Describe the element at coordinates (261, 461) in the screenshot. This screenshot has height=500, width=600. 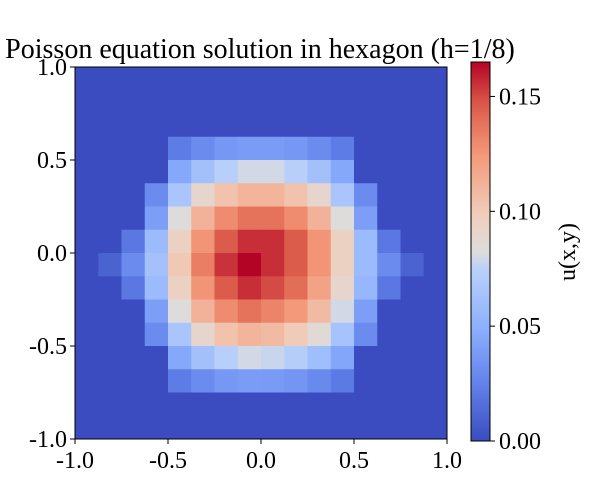
I see `x-tick-label: 0.0` at that location.